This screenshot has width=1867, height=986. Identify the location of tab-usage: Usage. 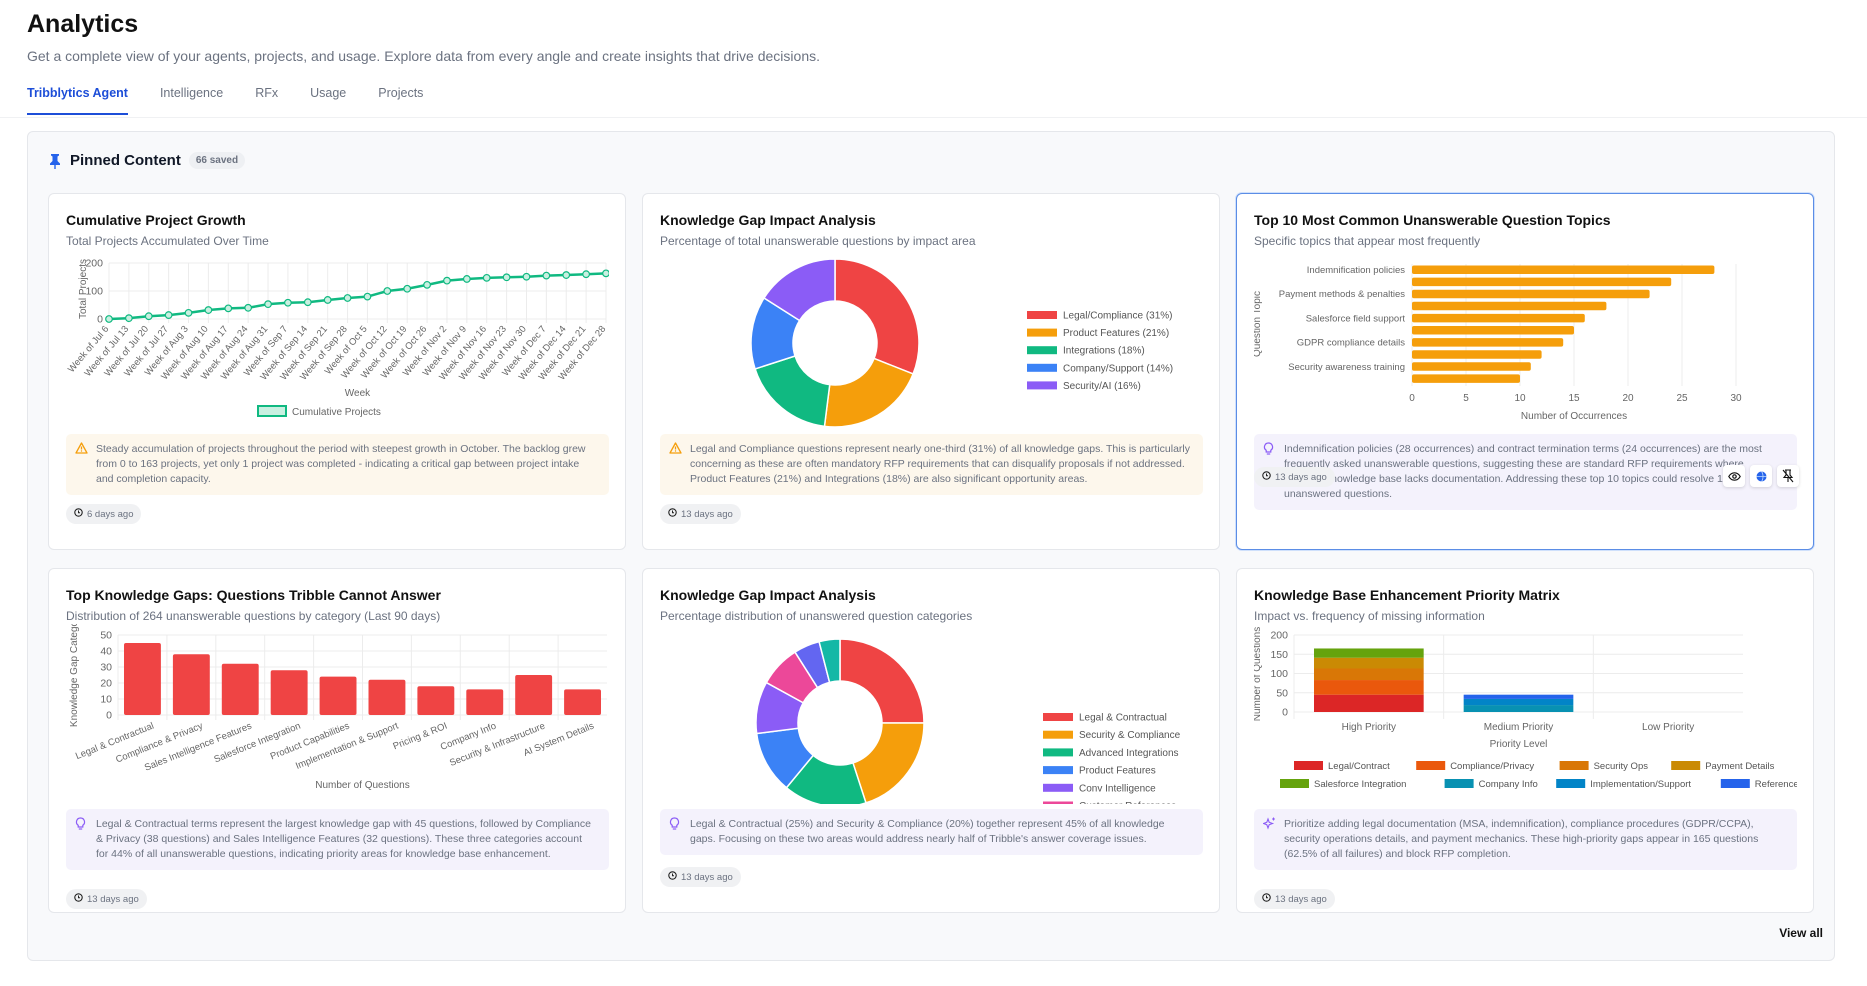
(328, 93).